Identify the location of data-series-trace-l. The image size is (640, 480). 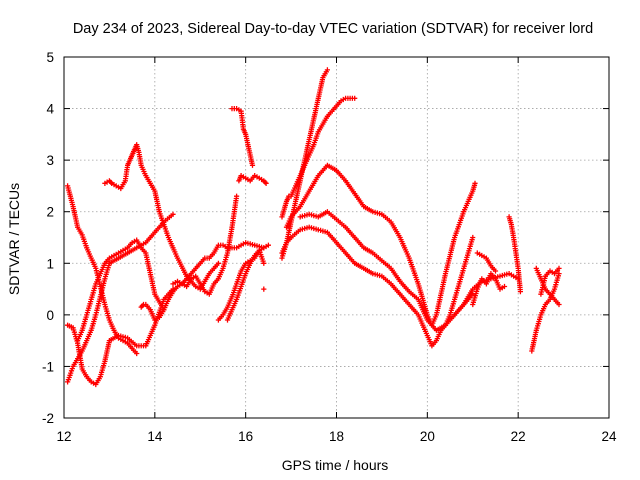
(264, 289).